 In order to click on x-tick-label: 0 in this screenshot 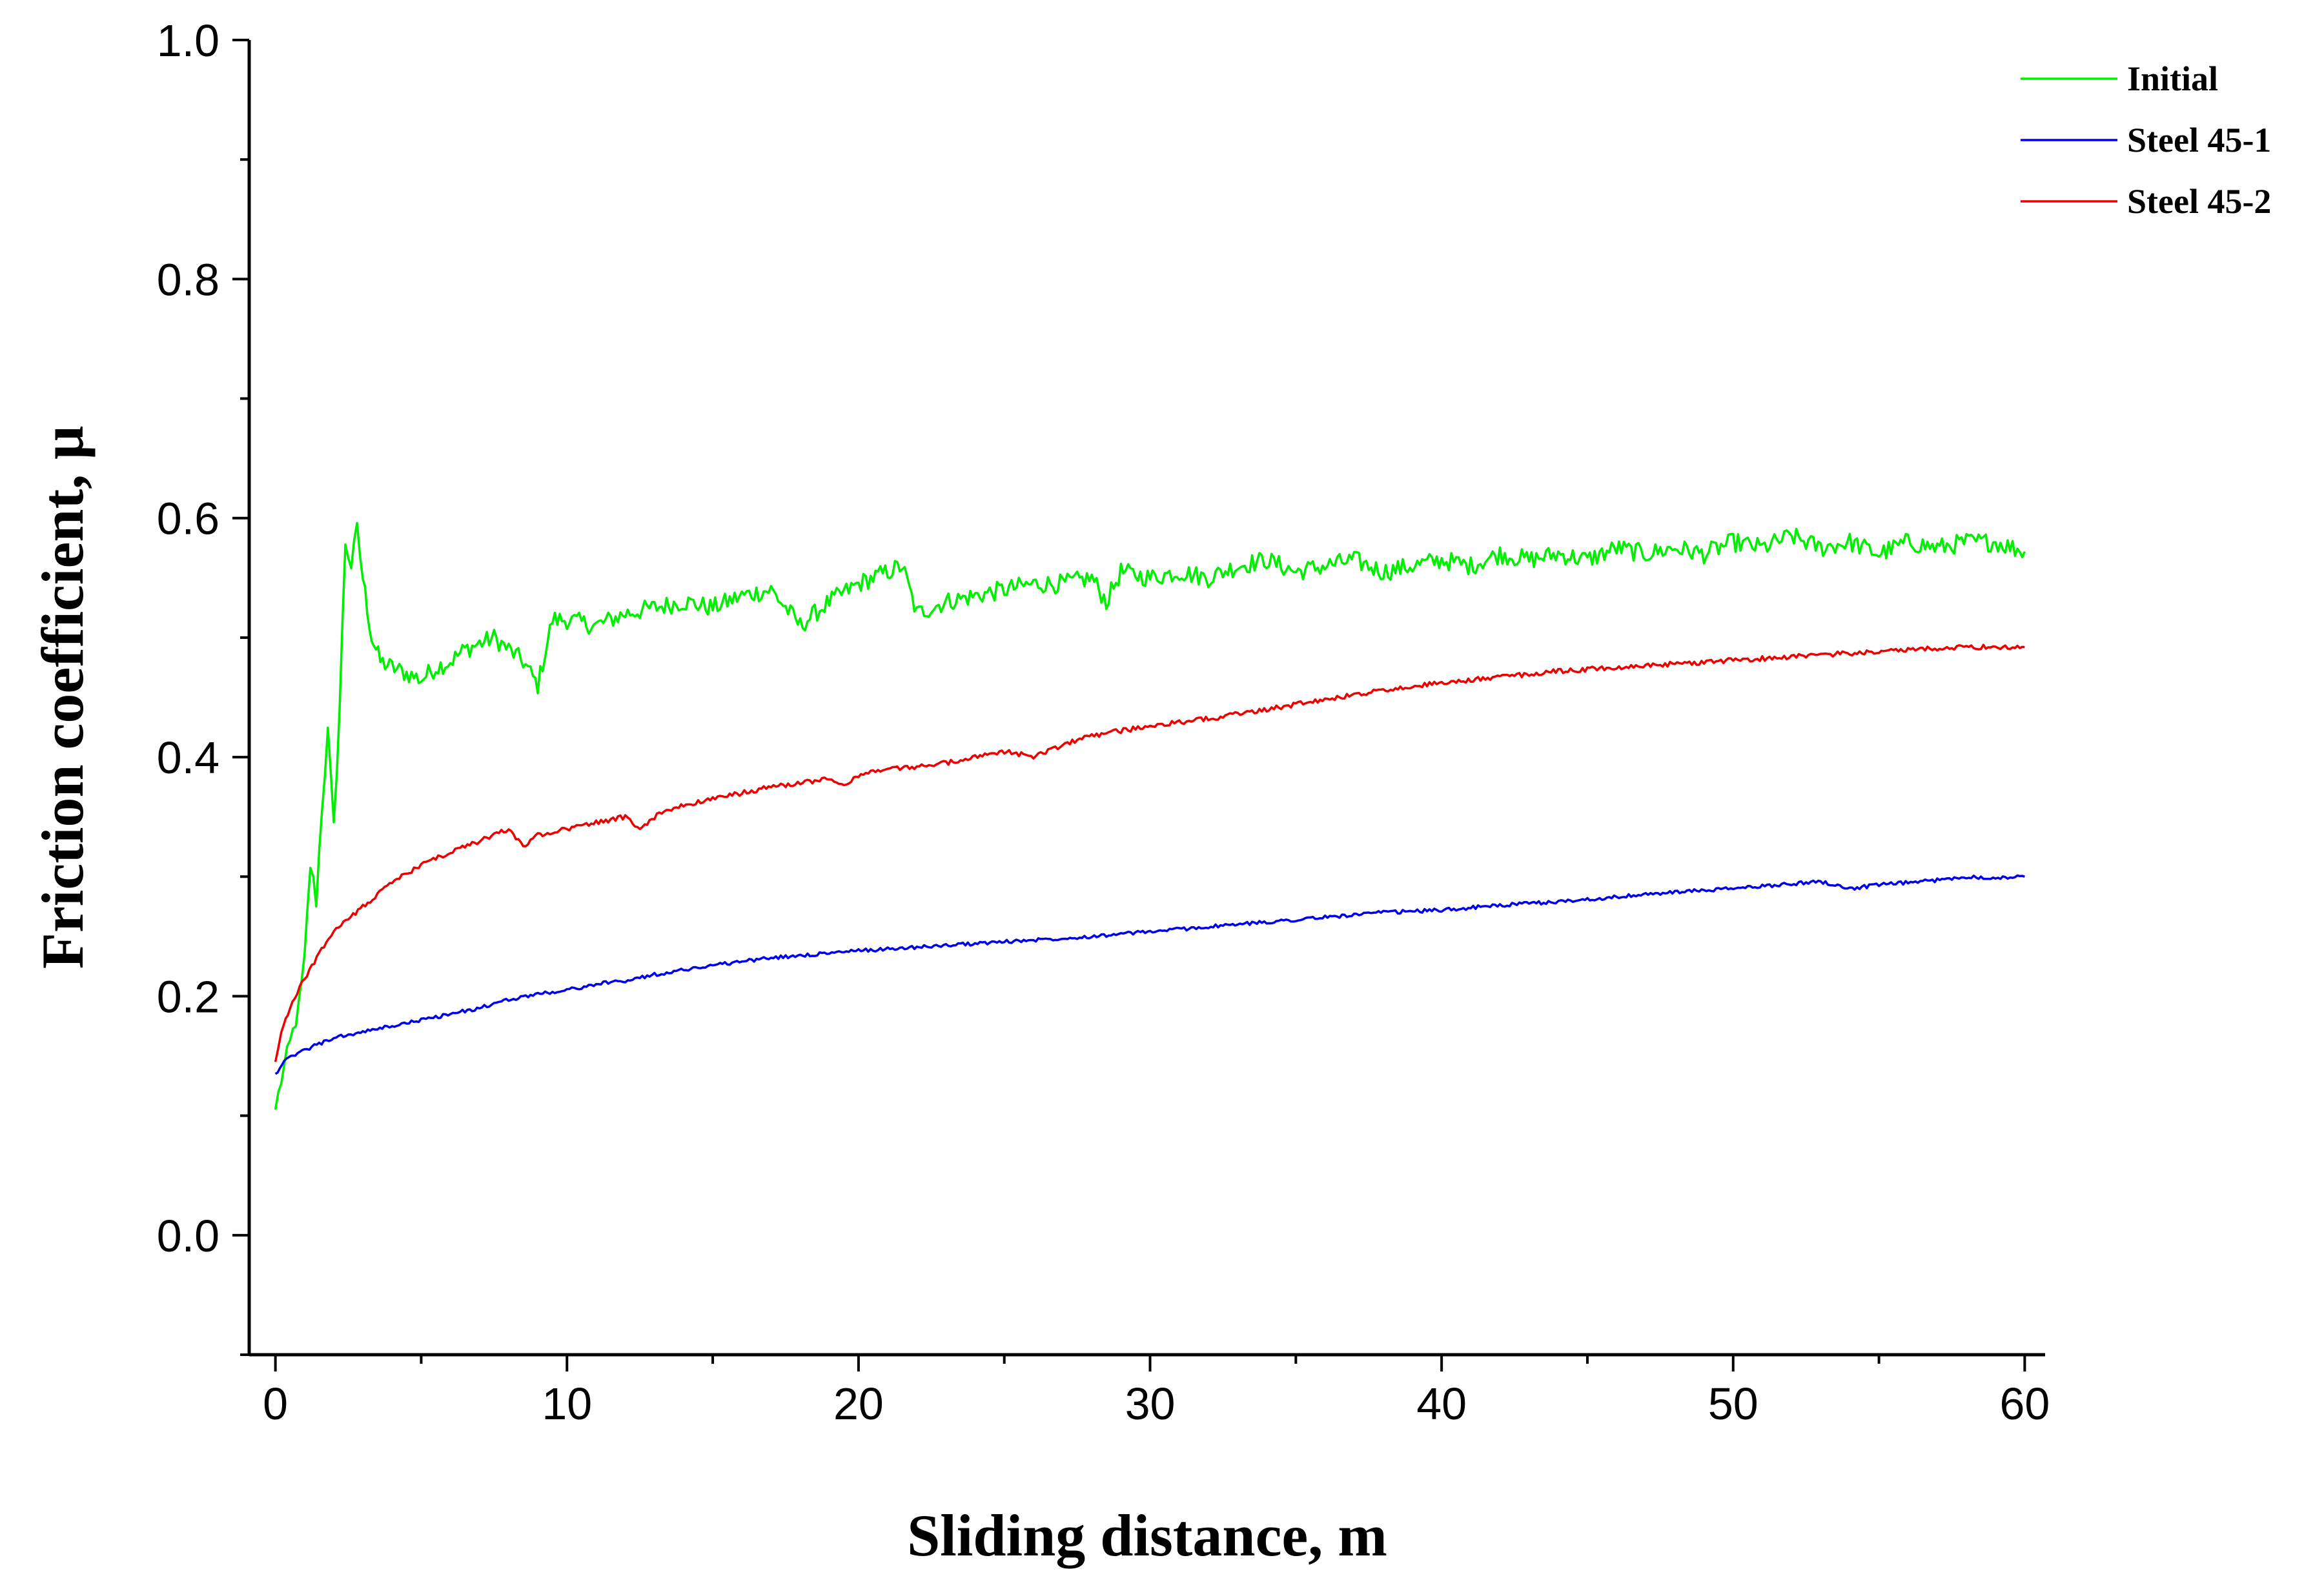, I will do `click(275, 1404)`.